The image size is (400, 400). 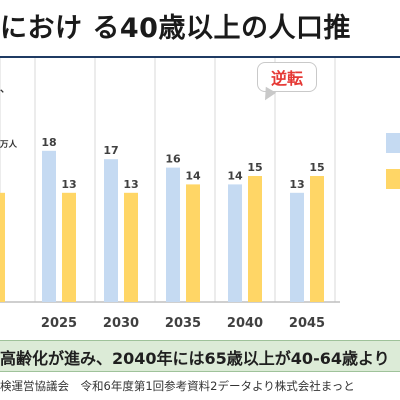 I want to click on bar-2035-s0, so click(x=173, y=234).